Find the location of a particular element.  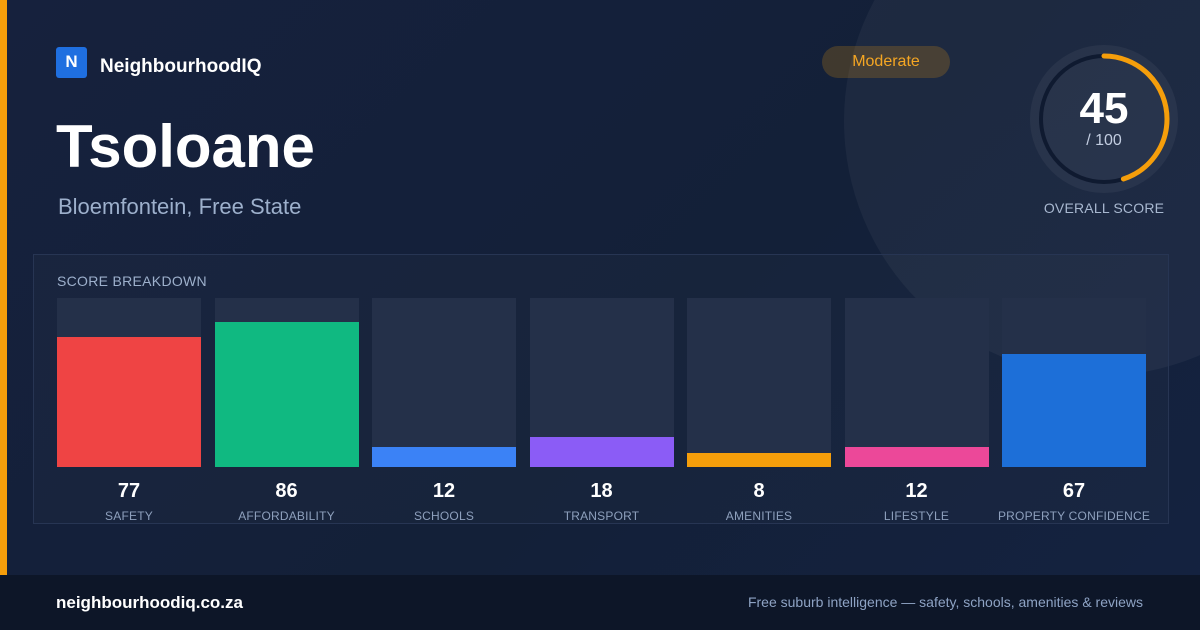

metric-value: 77 is located at coordinates (129, 491).